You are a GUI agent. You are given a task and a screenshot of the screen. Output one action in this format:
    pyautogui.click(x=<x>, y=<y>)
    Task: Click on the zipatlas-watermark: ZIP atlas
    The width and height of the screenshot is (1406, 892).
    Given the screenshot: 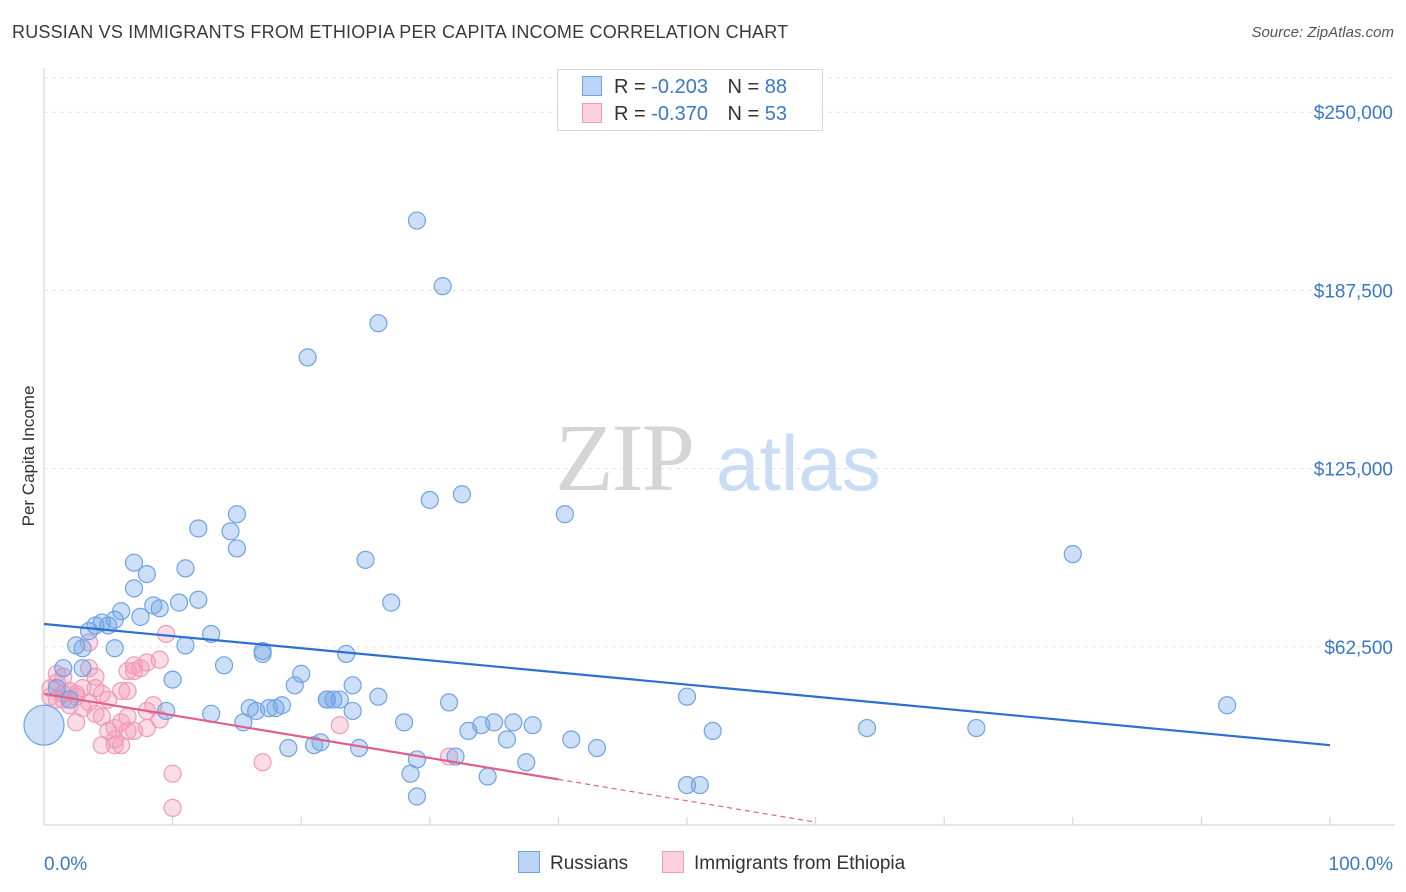 What is the action you would take?
    pyautogui.click(x=718, y=457)
    